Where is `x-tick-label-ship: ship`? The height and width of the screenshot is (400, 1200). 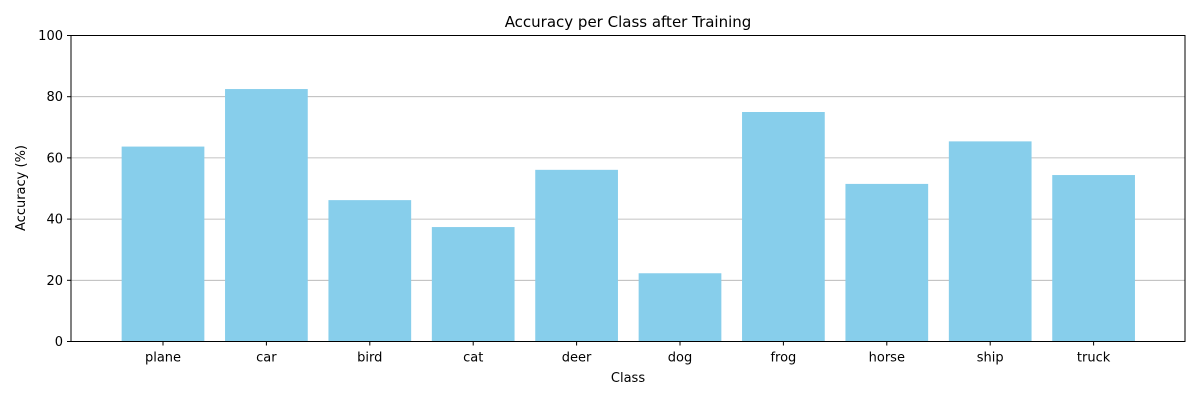 x-tick-label-ship: ship is located at coordinates (990, 358).